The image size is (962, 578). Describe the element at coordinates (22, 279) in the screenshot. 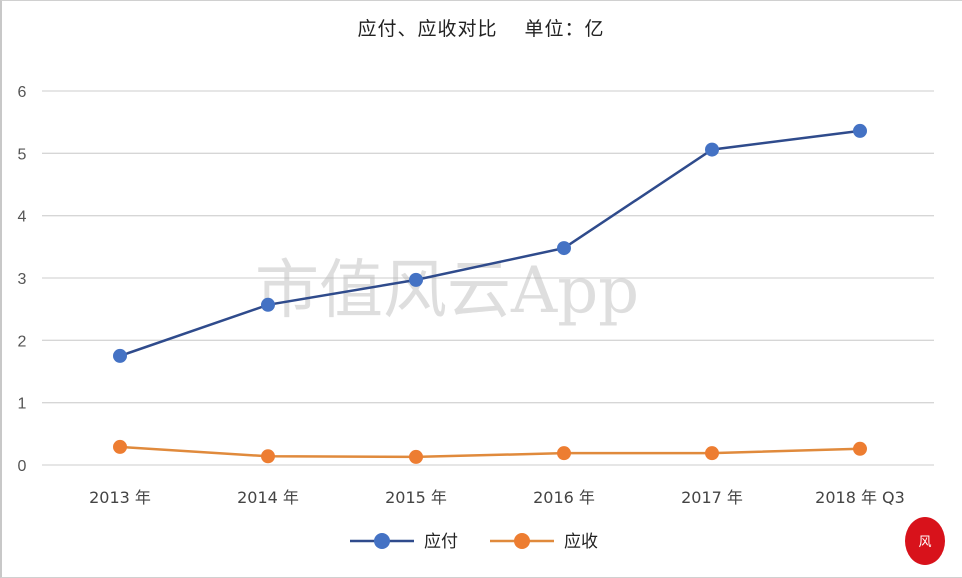

I see `y-tick-label: 3` at that location.